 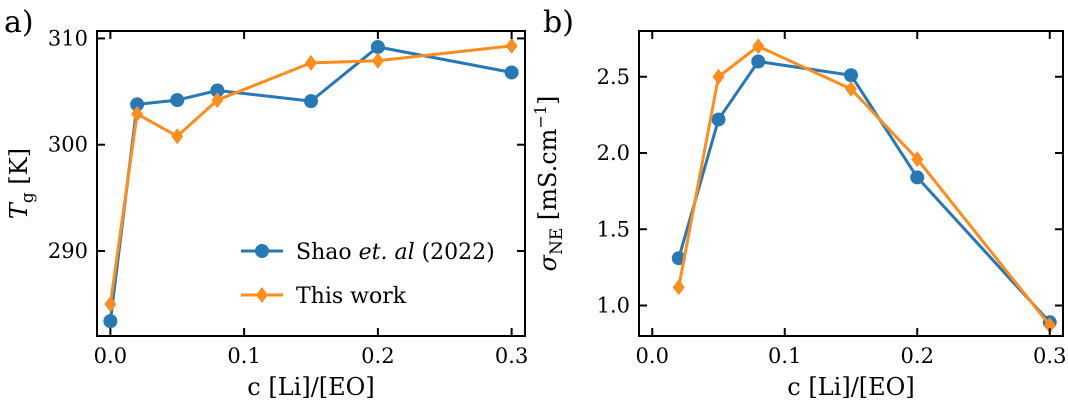 What do you see at coordinates (68, 145) in the screenshot?
I see `y-tick-label-1: 300` at bounding box center [68, 145].